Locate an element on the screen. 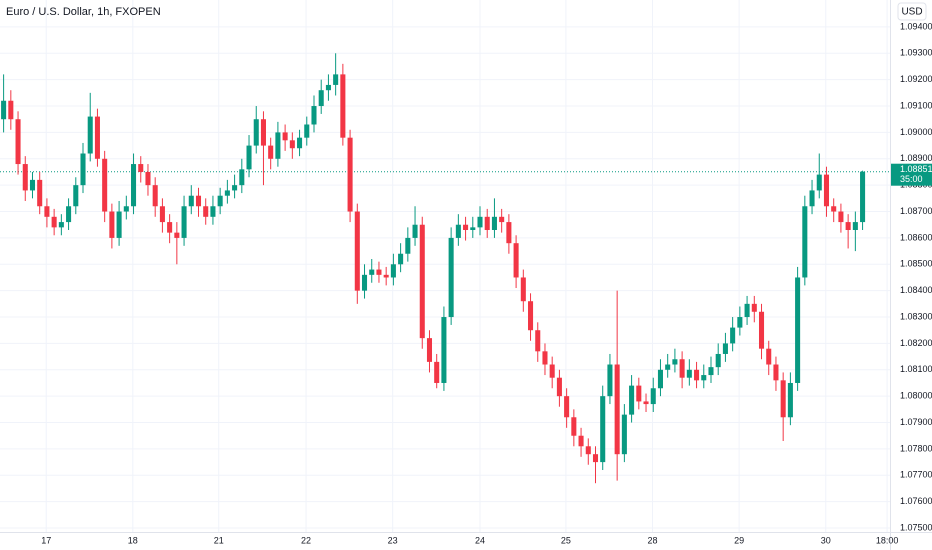 The height and width of the screenshot is (550, 932). currency: USD is located at coordinates (911, 12).